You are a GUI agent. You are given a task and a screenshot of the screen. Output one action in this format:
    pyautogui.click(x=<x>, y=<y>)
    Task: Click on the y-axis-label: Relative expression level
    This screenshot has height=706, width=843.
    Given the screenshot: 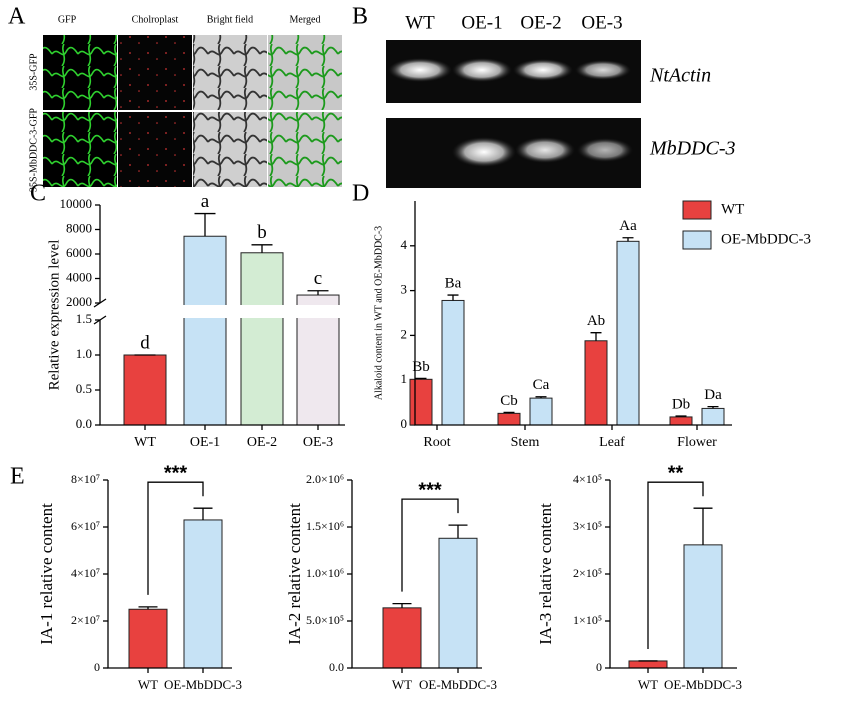 What is the action you would take?
    pyautogui.click(x=54, y=315)
    